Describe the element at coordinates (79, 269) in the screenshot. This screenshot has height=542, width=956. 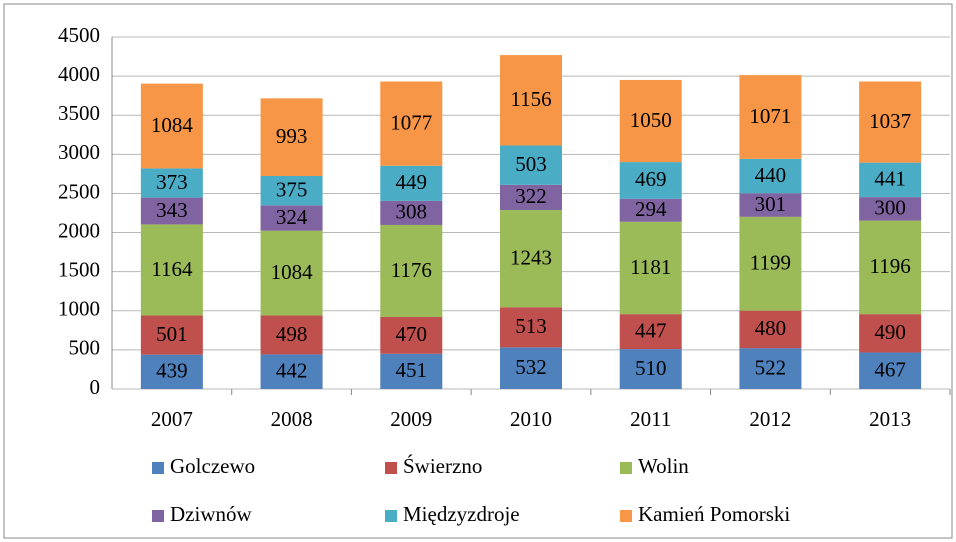
I see `y-tick-label: 1500` at that location.